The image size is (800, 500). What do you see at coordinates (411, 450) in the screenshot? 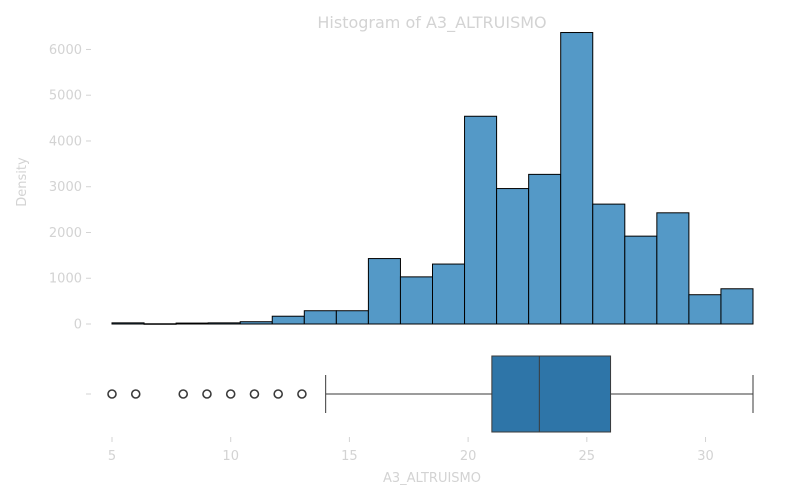
I see `boxplot-x-ticks: 5 10 15 20 25 30` at bounding box center [411, 450].